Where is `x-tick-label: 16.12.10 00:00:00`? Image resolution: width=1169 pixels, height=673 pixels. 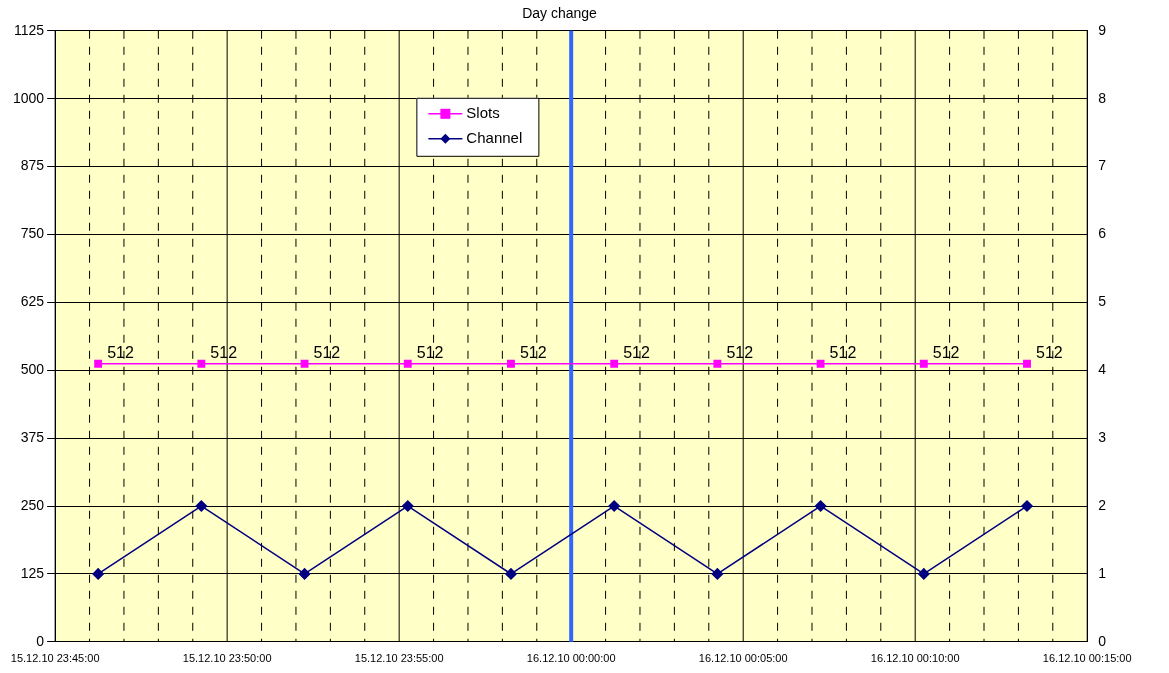
x-tick-label: 16.12.10 00:00:00 is located at coordinates (571, 658).